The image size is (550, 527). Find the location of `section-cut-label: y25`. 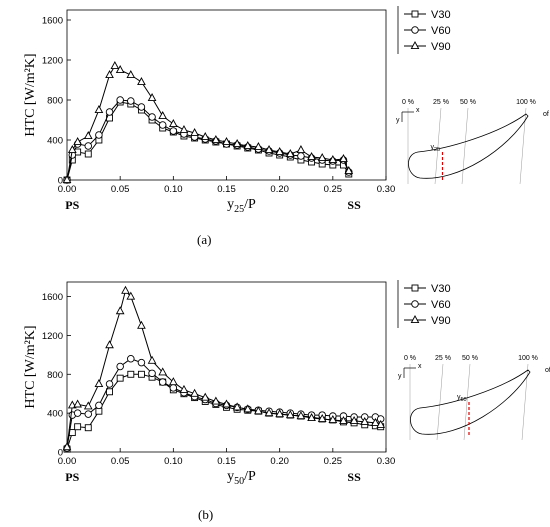

section-cut-label: y25 is located at coordinates (436, 148).